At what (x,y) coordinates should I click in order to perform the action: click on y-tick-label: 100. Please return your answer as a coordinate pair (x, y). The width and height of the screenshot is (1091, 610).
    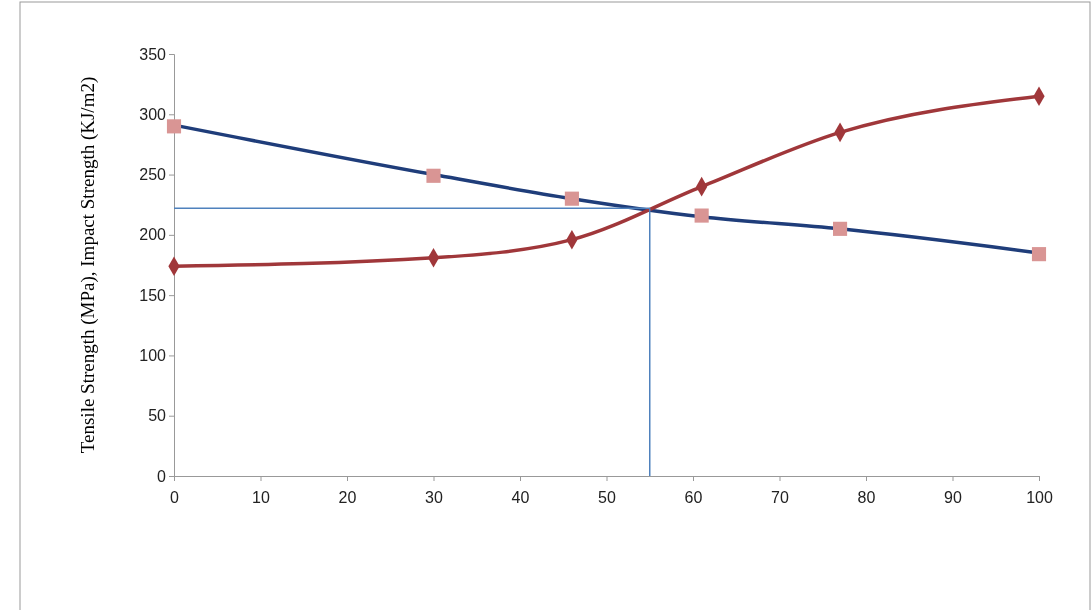
    Looking at the image, I should click on (153, 356).